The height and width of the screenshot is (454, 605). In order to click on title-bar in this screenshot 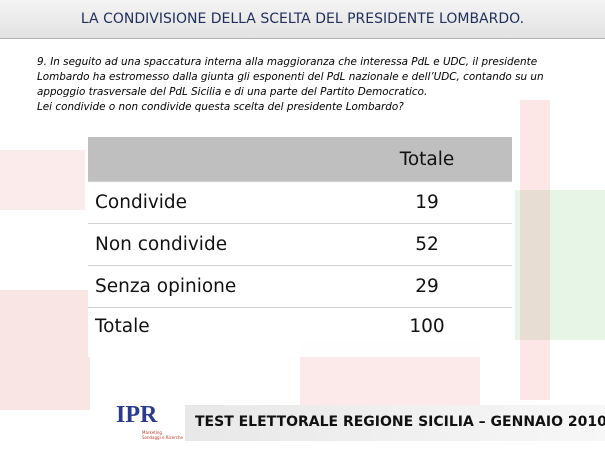, I will do `click(302, 19)`.